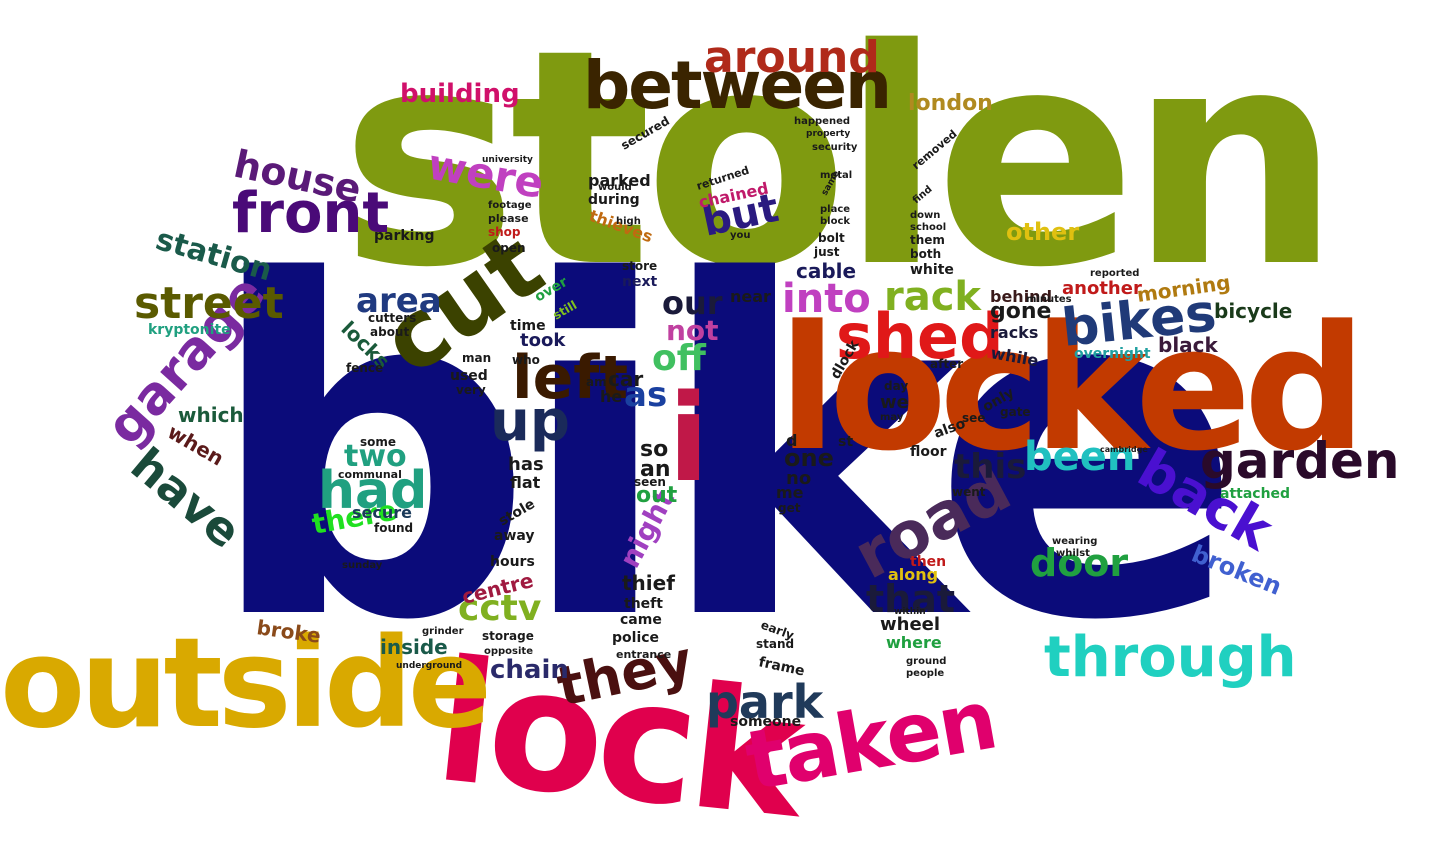  What do you see at coordinates (639, 282) in the screenshot?
I see `word-next: next` at bounding box center [639, 282].